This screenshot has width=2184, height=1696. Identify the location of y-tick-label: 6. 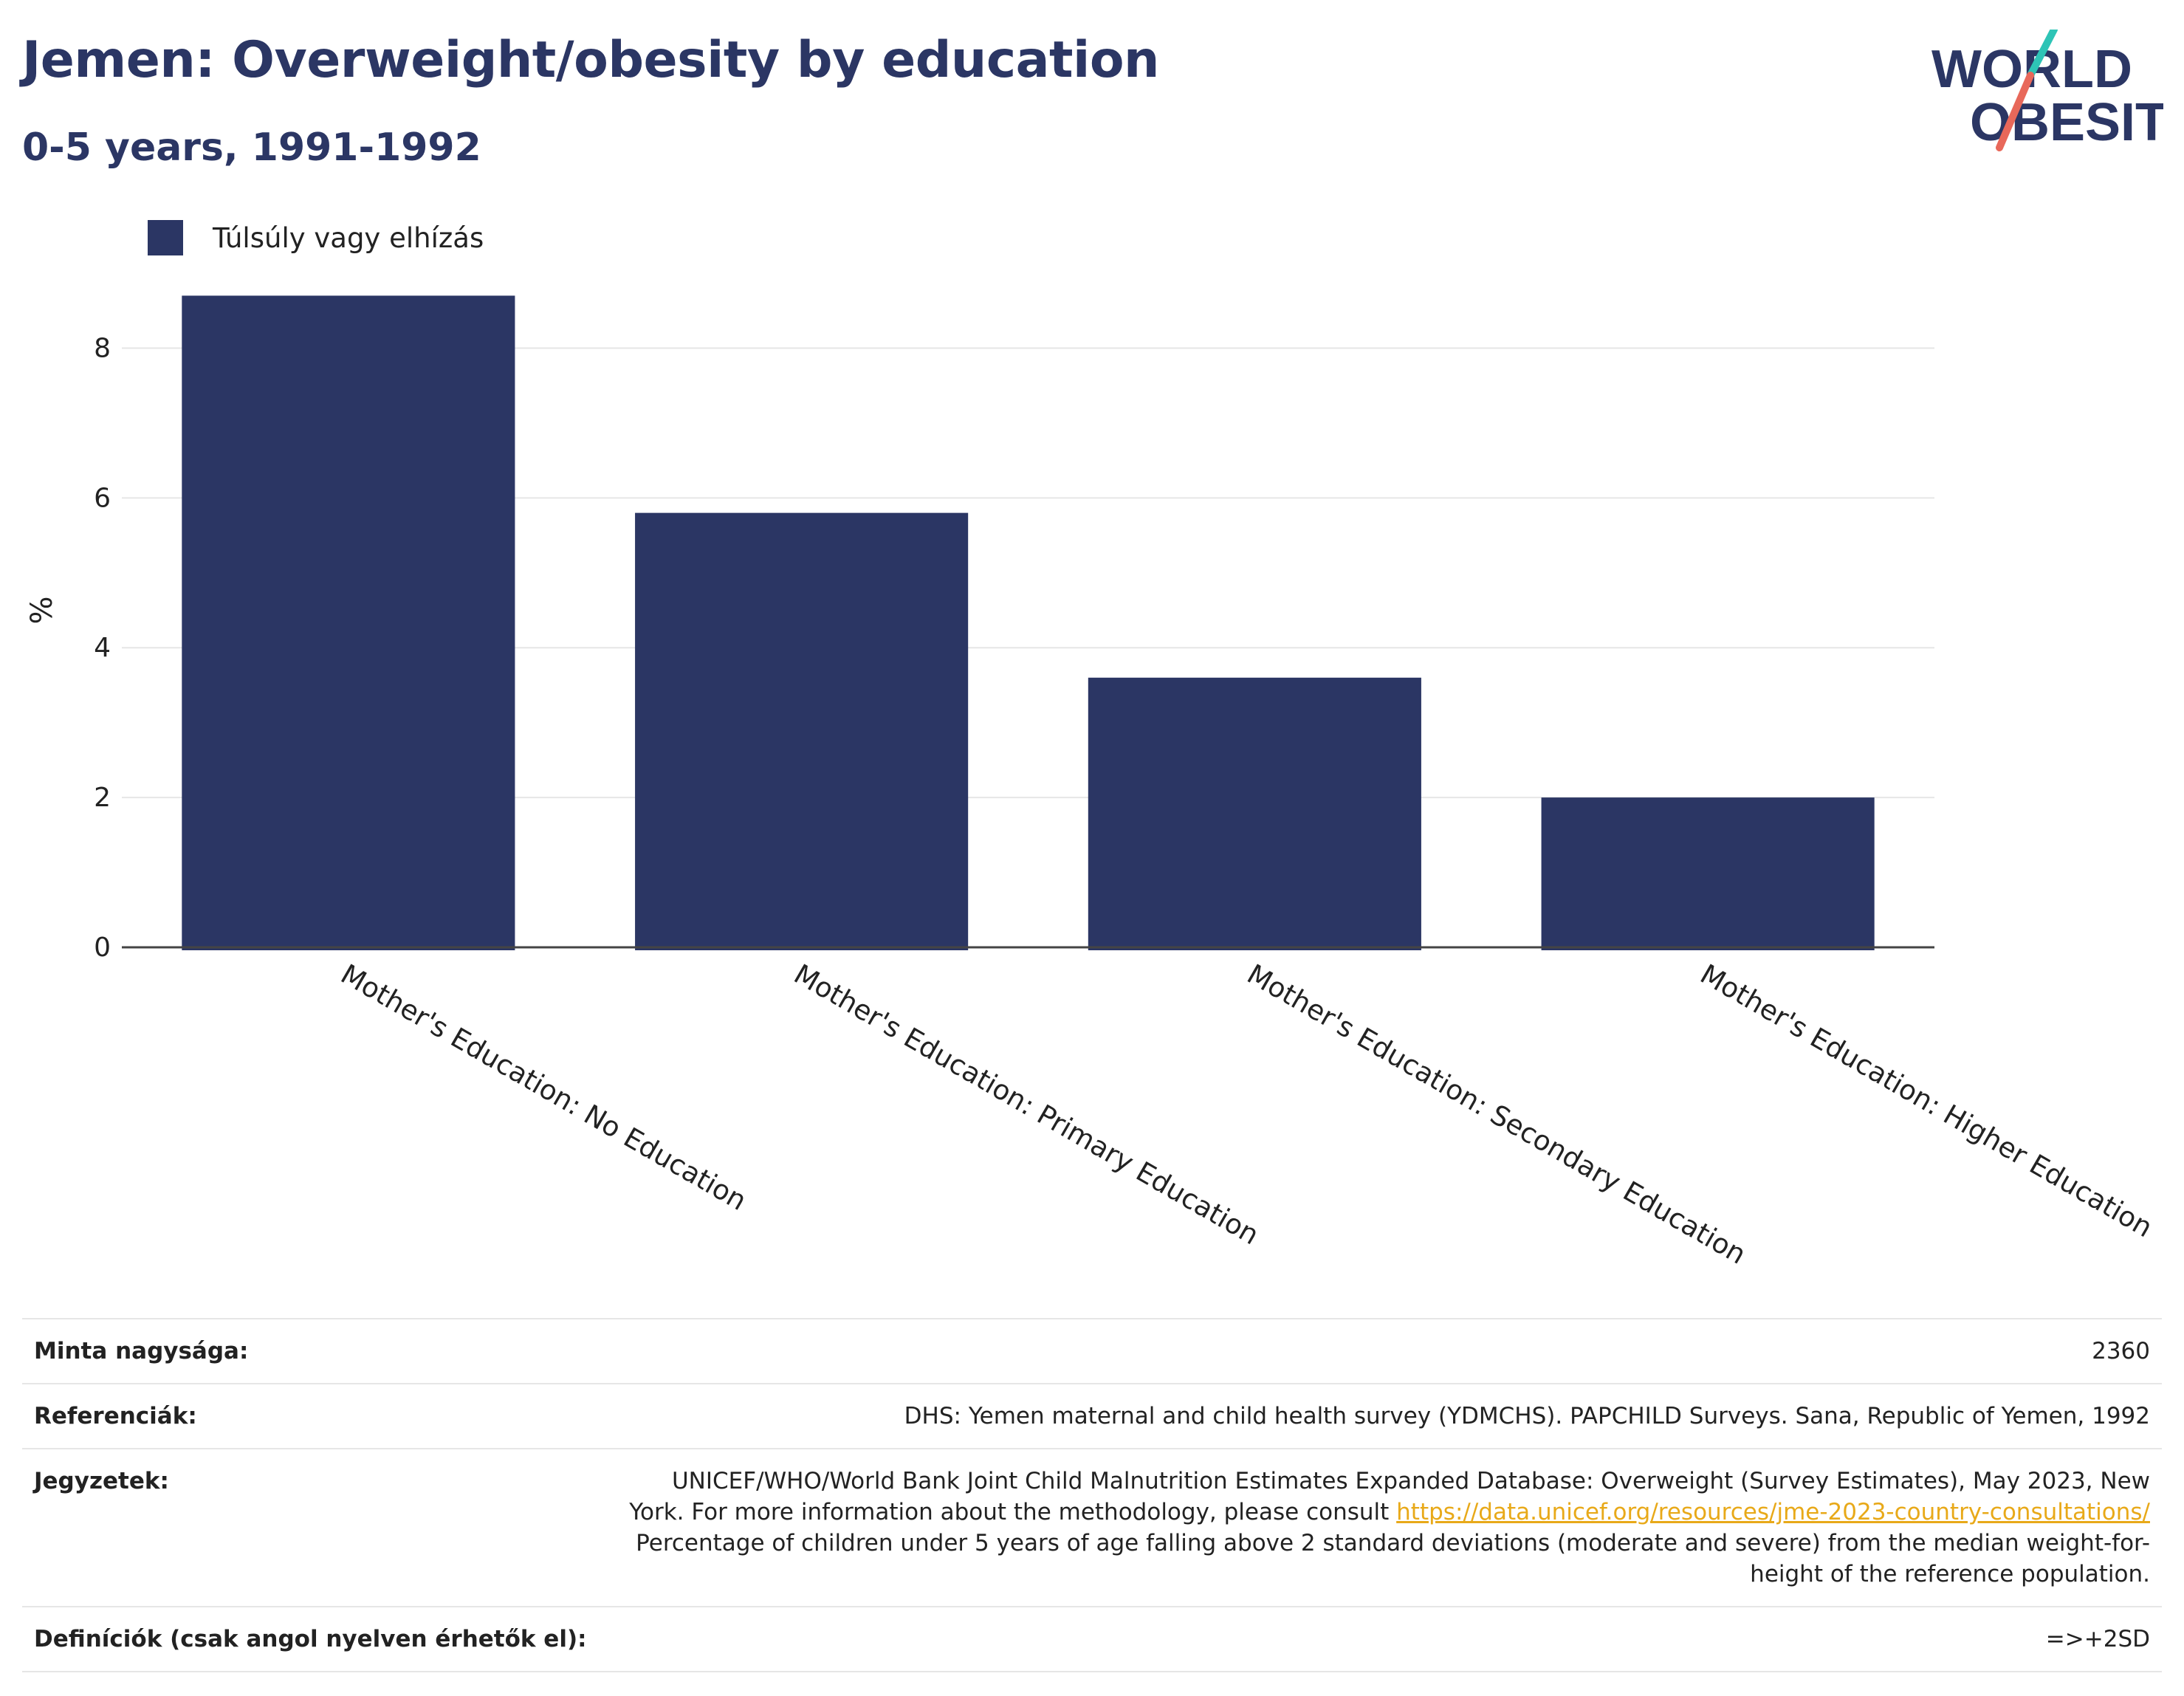
(103, 498).